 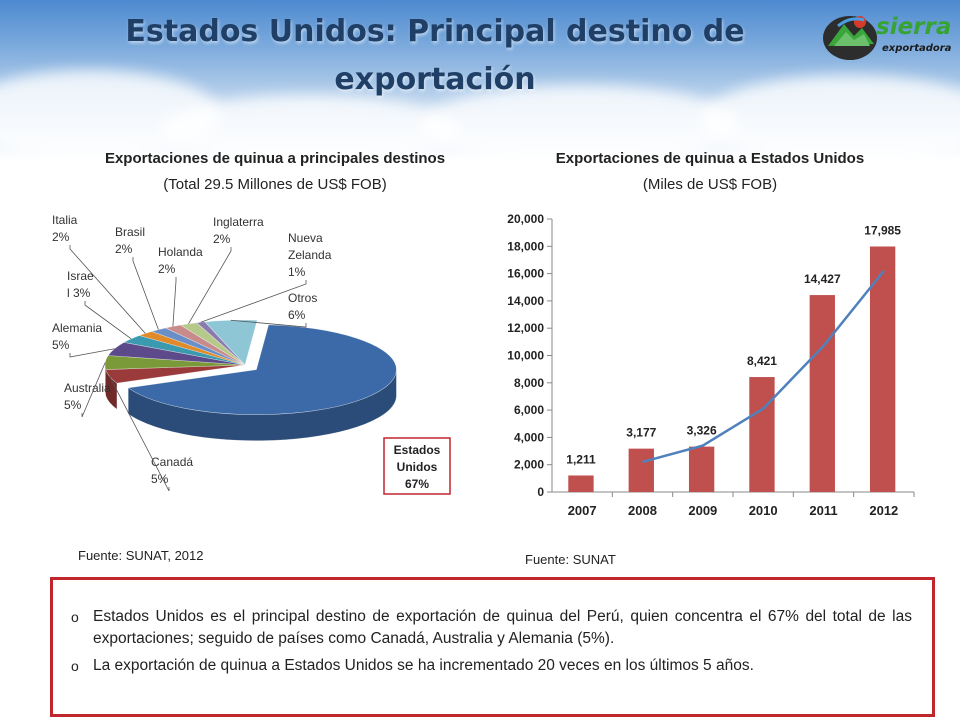 I want to click on pie-label-line: Unidos, so click(x=417, y=467).